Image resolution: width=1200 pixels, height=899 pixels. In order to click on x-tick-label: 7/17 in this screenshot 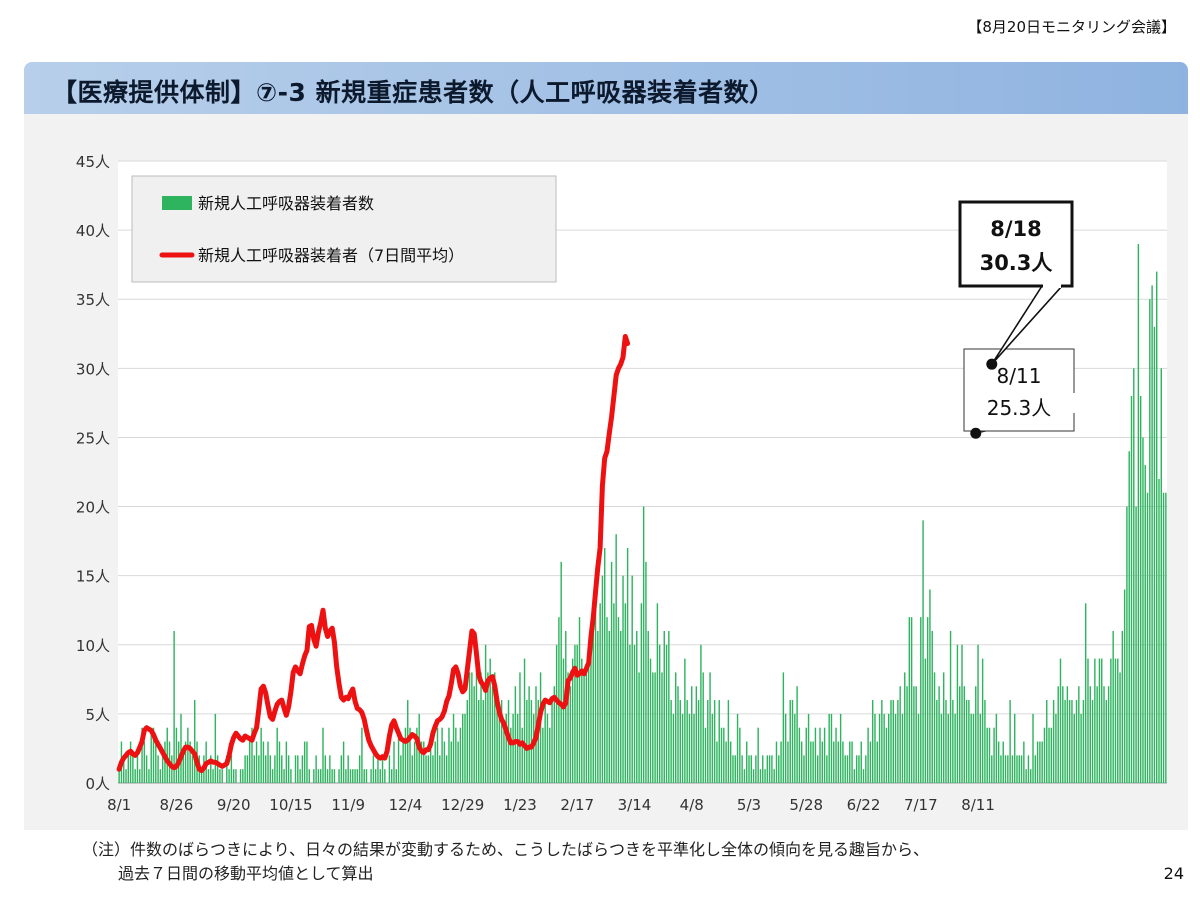, I will do `click(921, 805)`.